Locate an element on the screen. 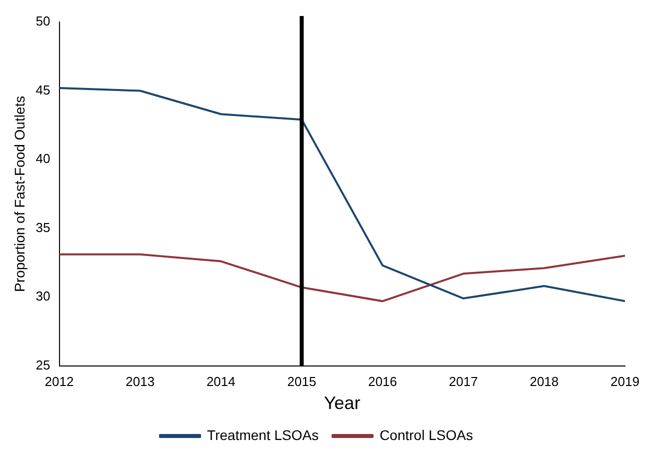  y-axis-title: Proportion of Fast-Food Outlets is located at coordinates (19, 194).